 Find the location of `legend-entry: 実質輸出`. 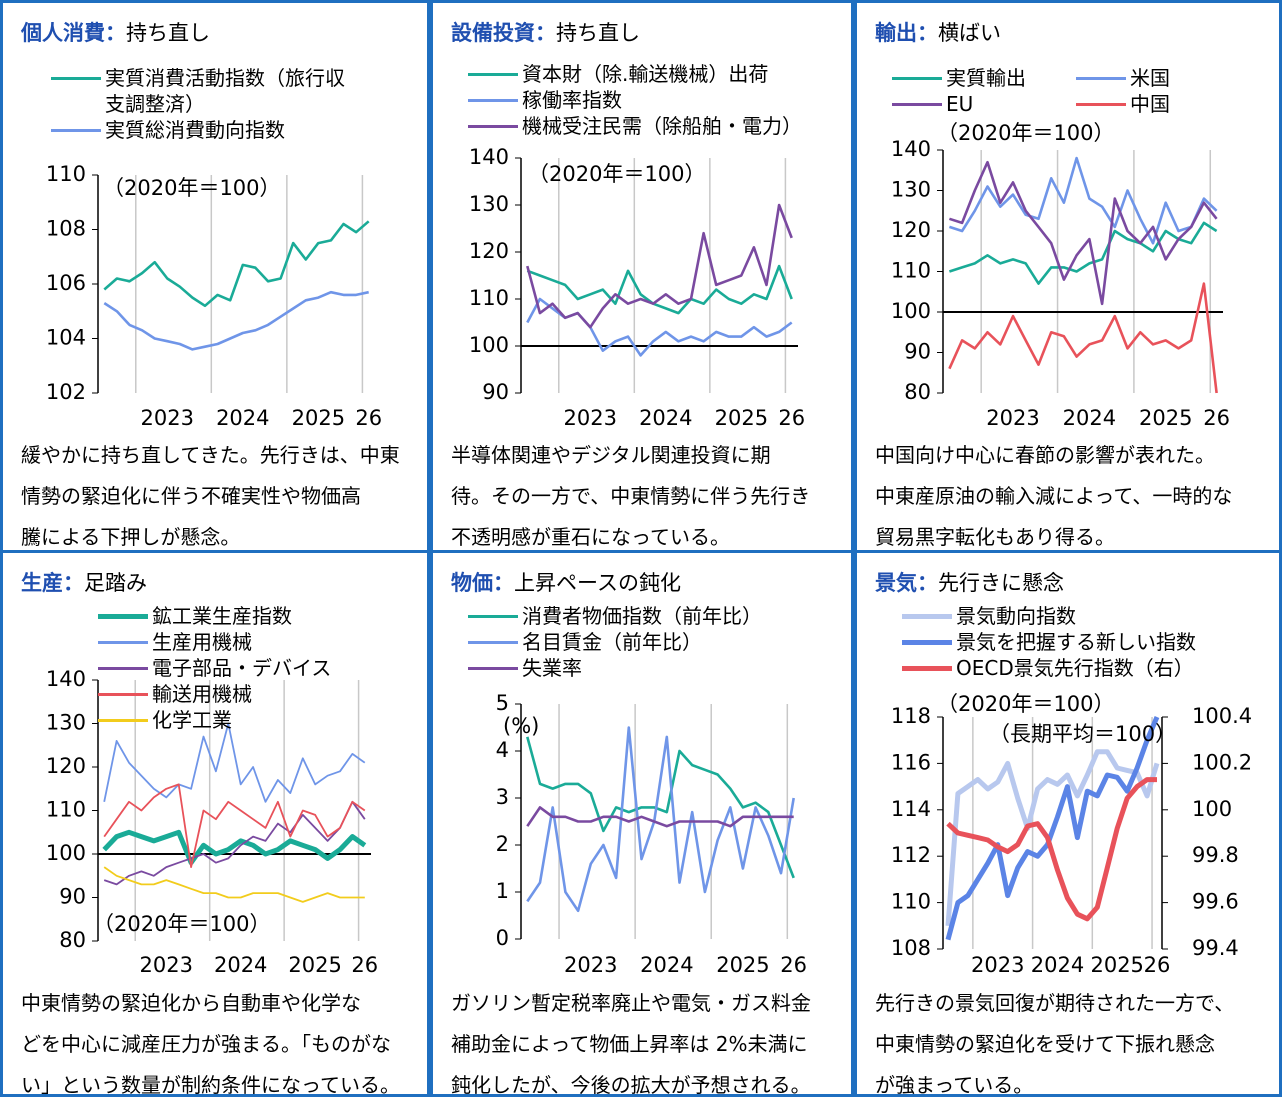

legend-entry: 実質輸出 is located at coordinates (980, 78).